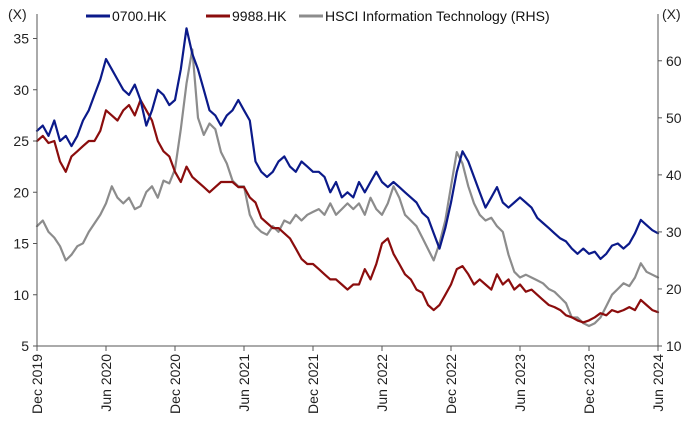  I want to click on legend-label: HSCI Information Technology (RHS), so click(437, 16).